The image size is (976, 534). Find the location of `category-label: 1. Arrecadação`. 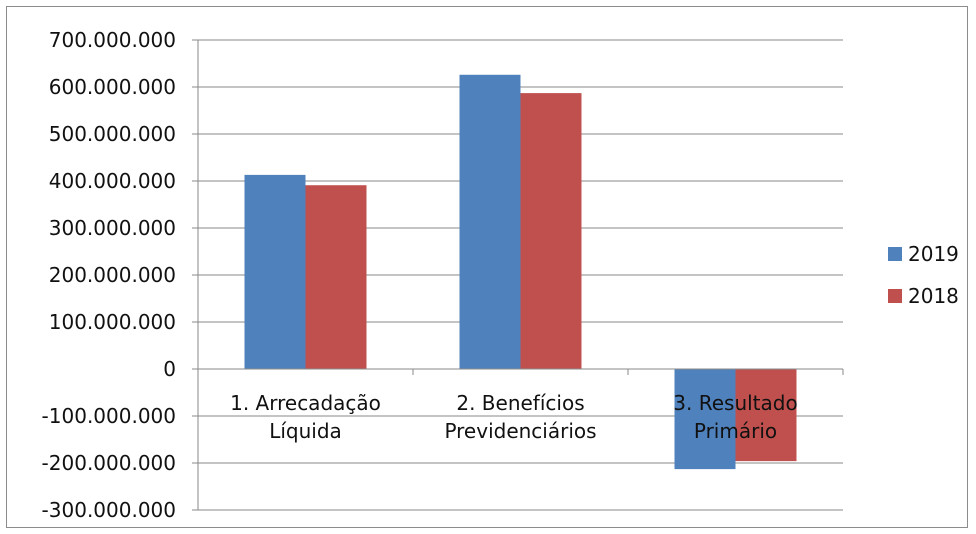

category-label: 1. Arrecadação is located at coordinates (305, 403).